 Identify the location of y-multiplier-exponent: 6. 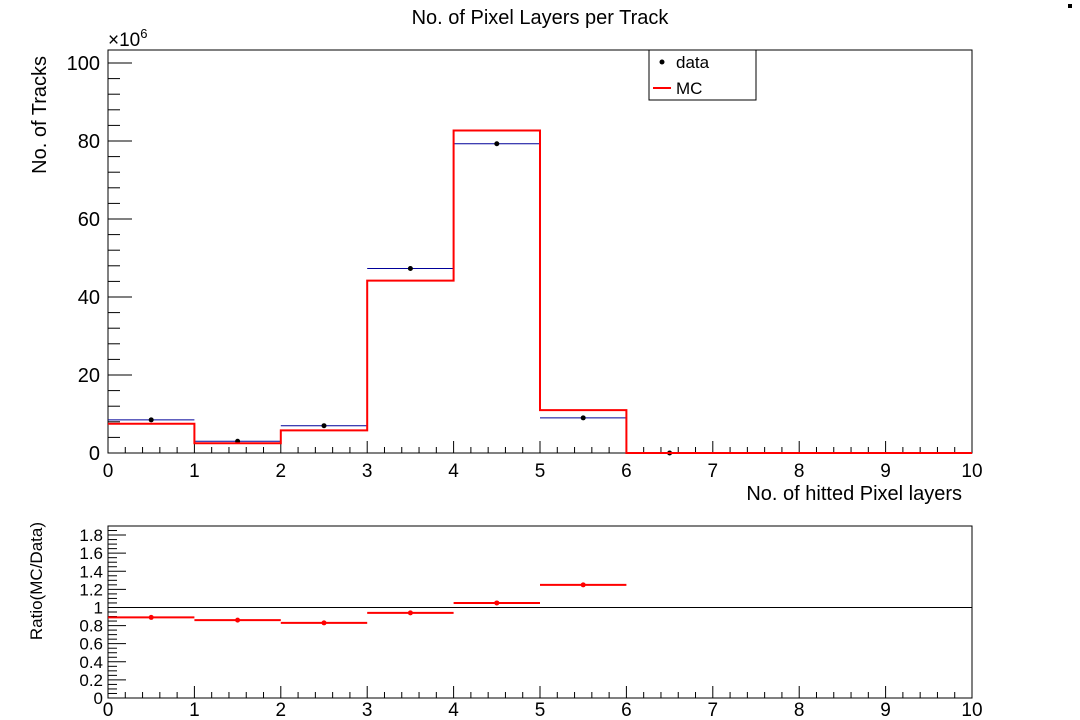
(143, 33).